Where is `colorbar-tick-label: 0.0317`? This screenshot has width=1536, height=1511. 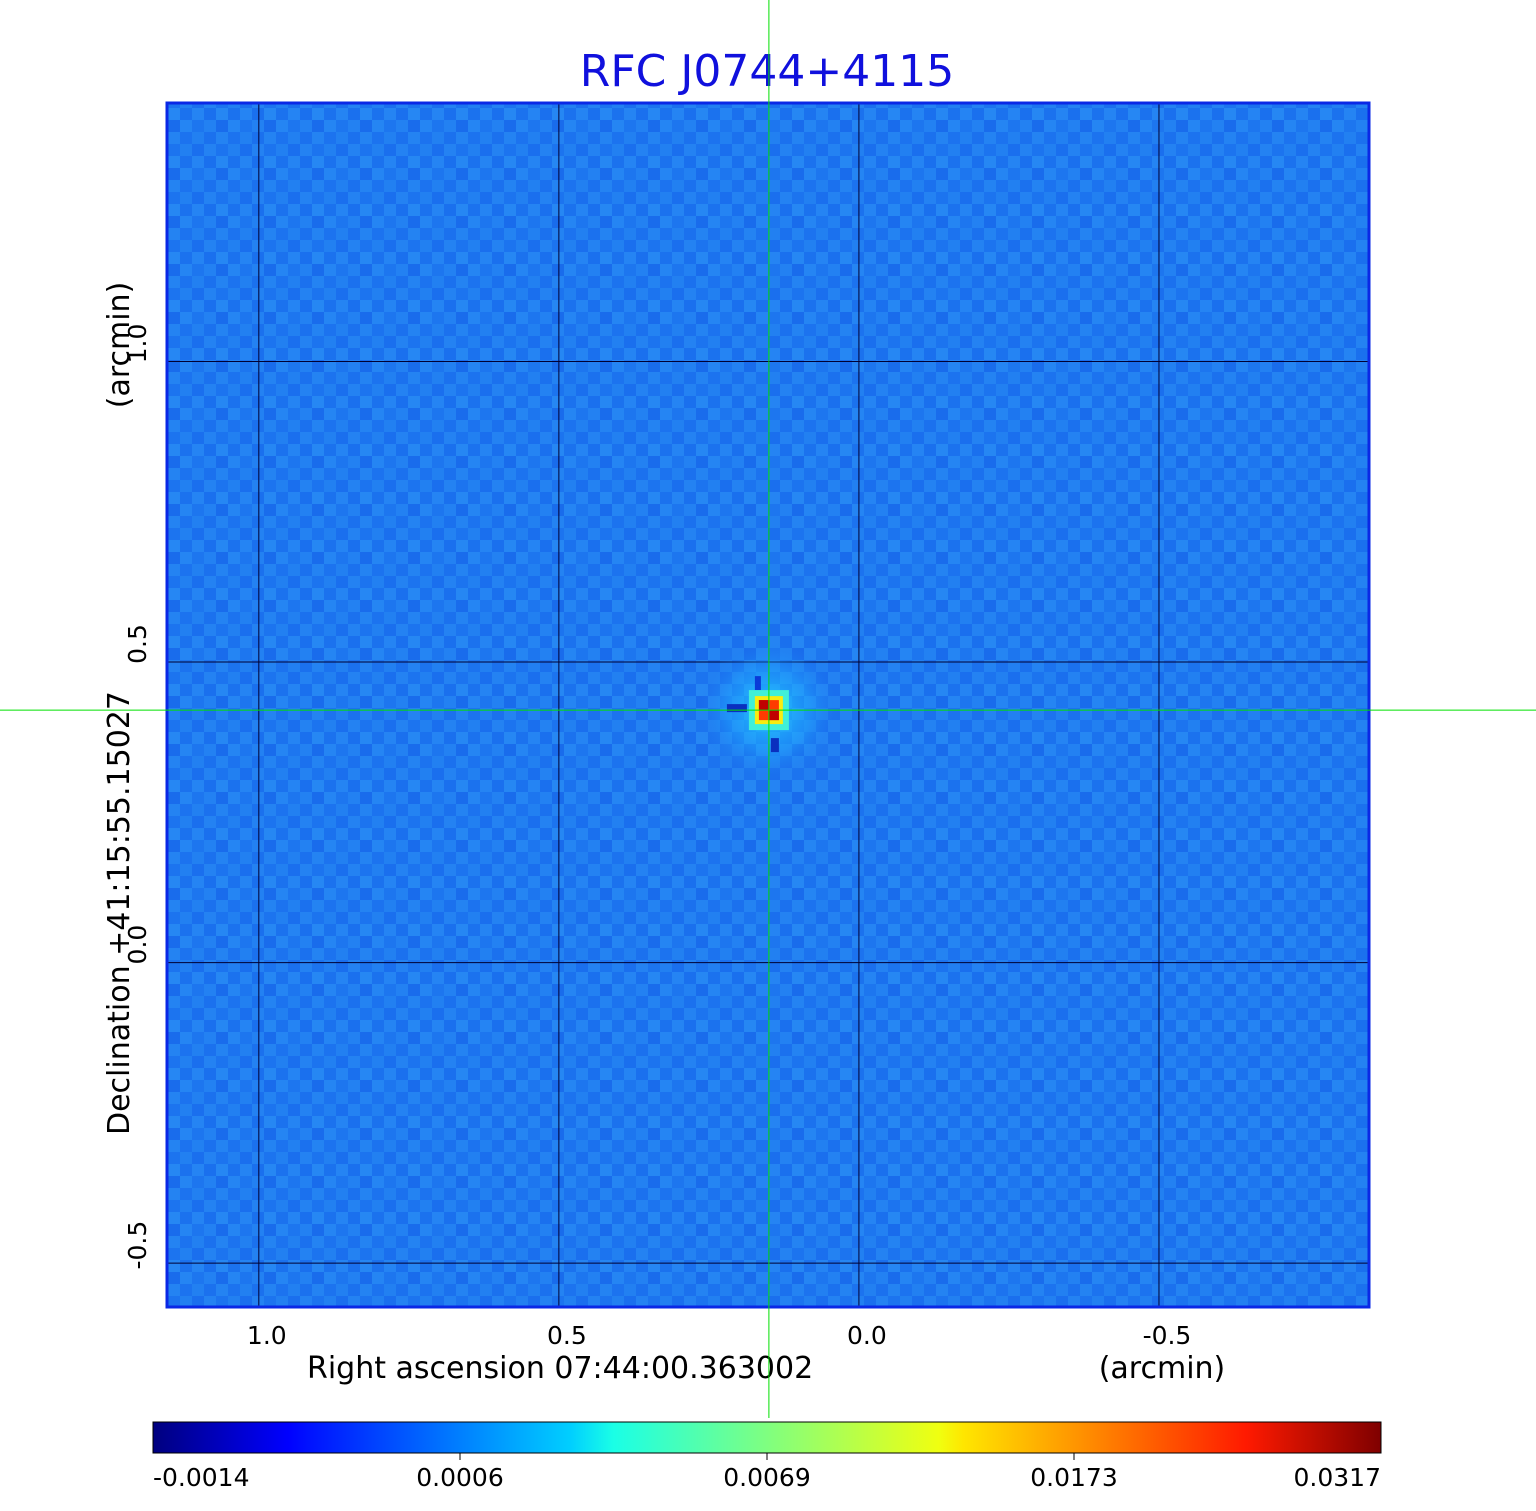 colorbar-tick-label: 0.0317 is located at coordinates (1337, 1477).